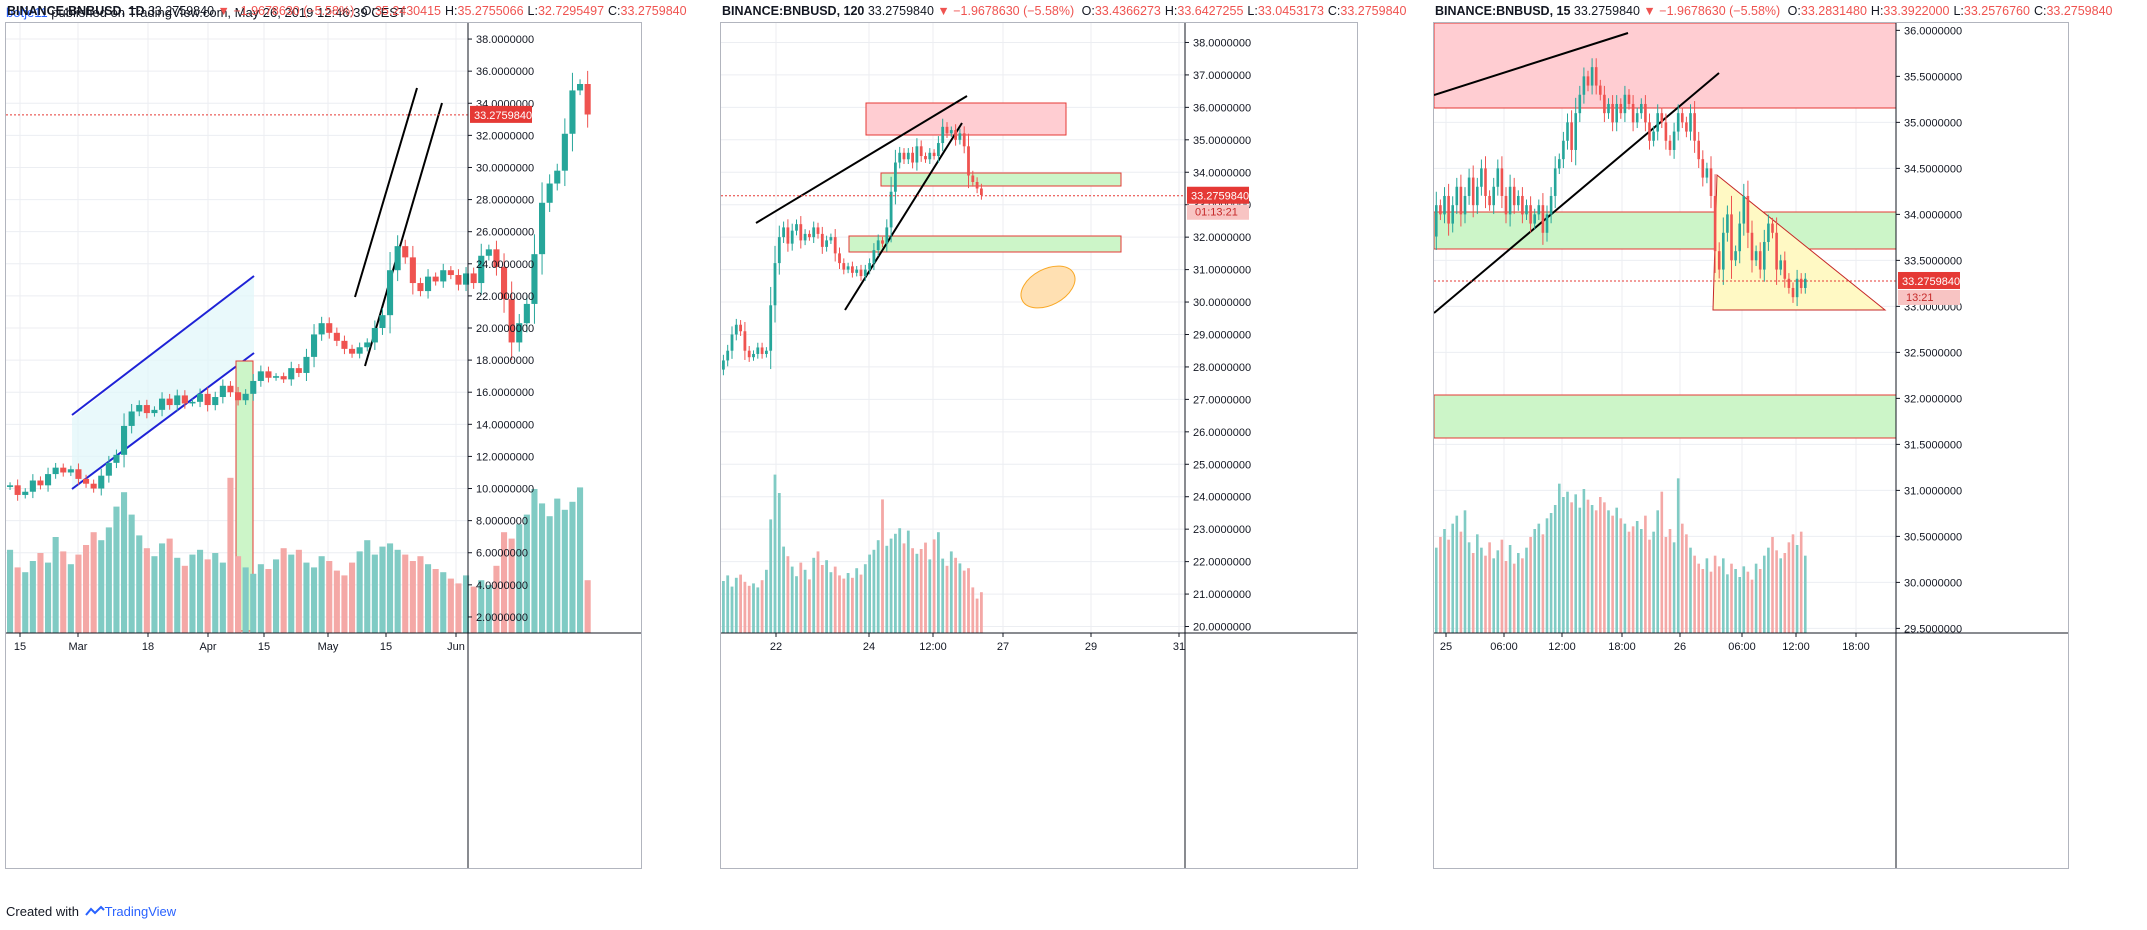  What do you see at coordinates (1929, 288) in the screenshot?
I see `price-label: 33.2759840 13:21` at bounding box center [1929, 288].